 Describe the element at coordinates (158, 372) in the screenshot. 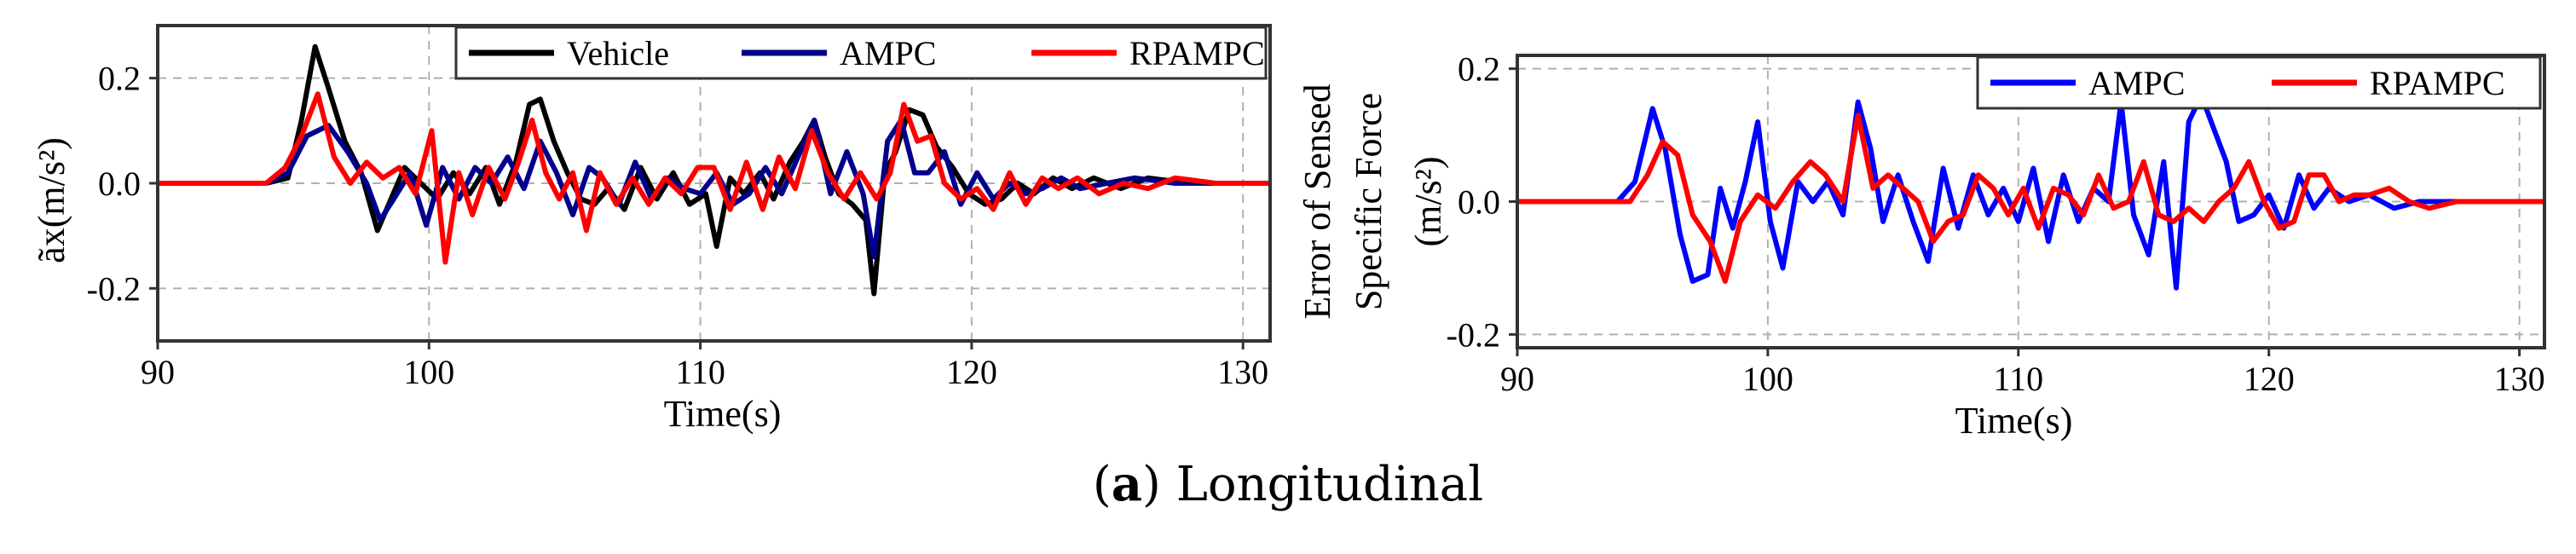

I see `chart1-xtick-label-90: 90` at that location.